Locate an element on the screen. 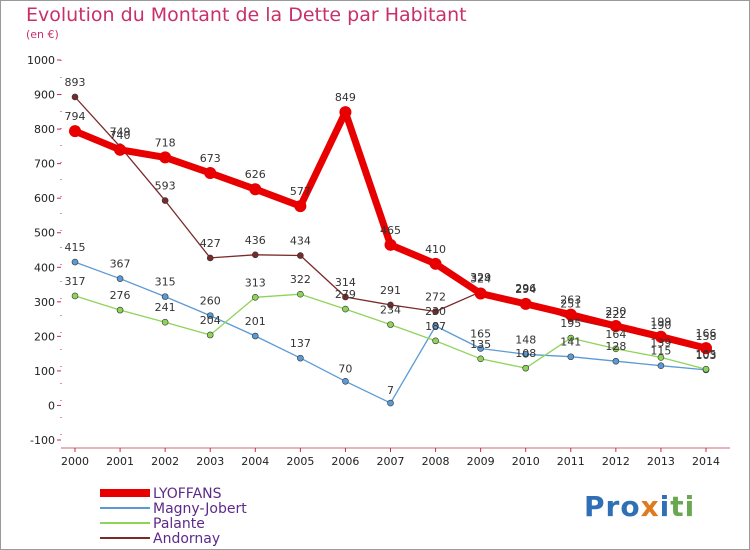 The image size is (750, 550). data-label: 436 is located at coordinates (255, 240).